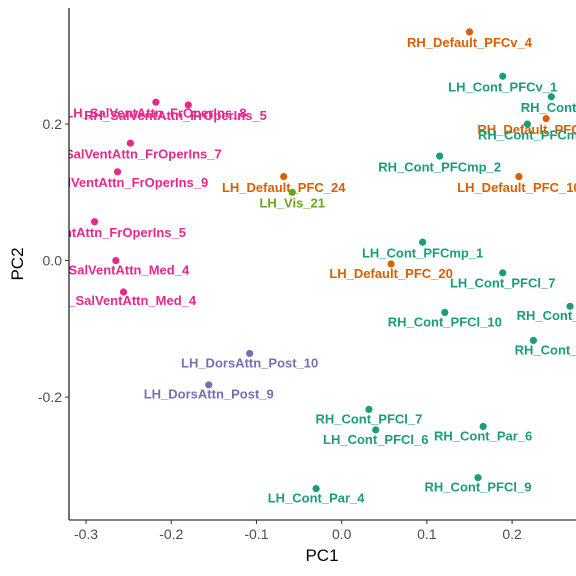 This screenshot has width=576, height=576. Describe the element at coordinates (117, 182) in the screenshot. I see `point-label: LH_SalVentAttn_FrOperIns_9` at that location.